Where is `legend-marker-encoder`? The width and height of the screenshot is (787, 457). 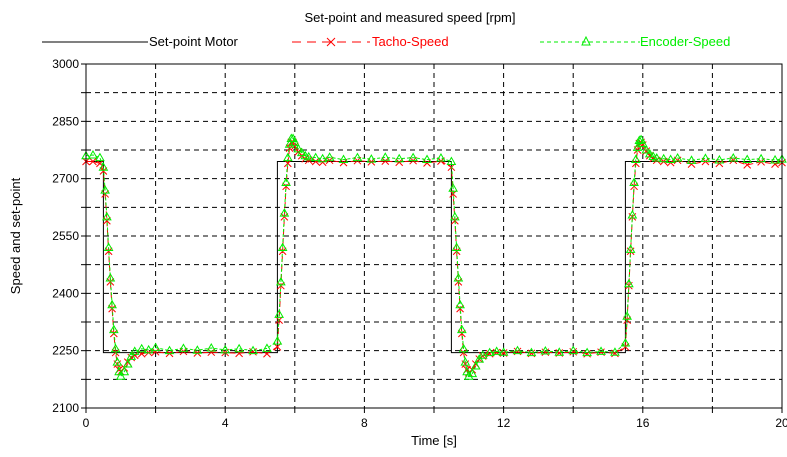
legend-marker-encoder is located at coordinates (586, 40).